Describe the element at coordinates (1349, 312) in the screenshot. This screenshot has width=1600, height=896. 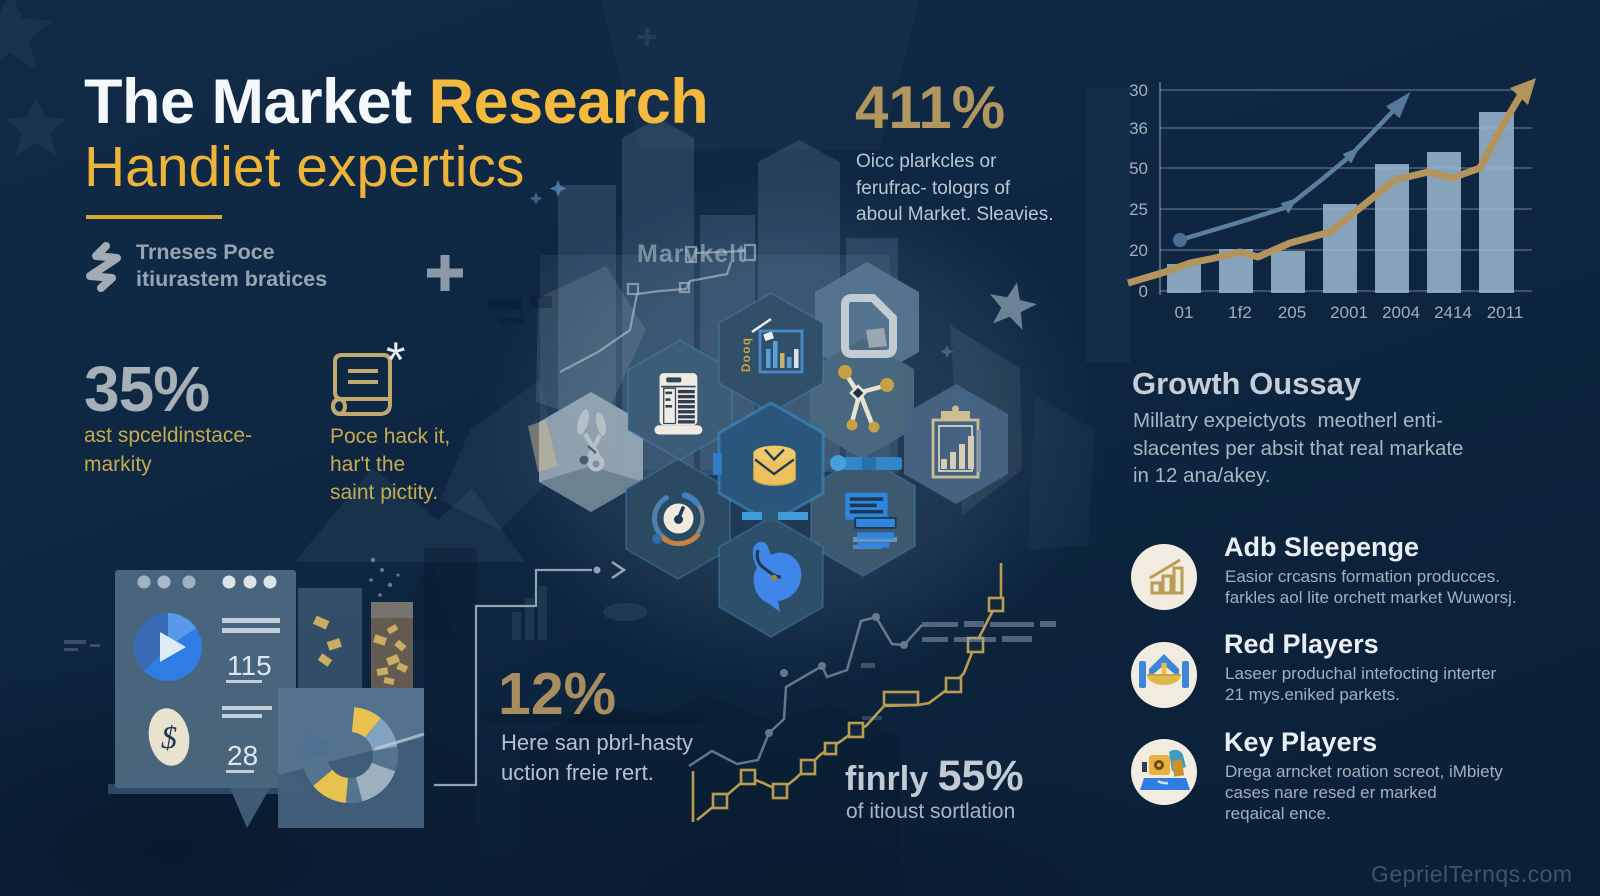
I see `svg-text: 2001` at that location.